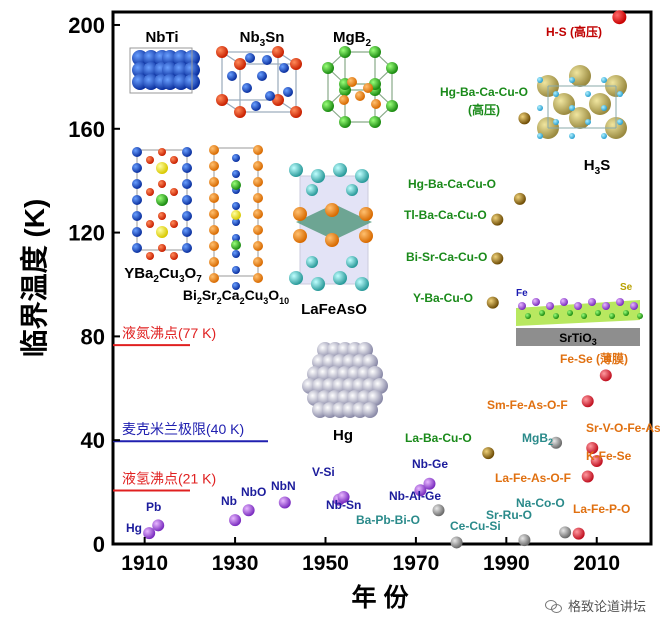  What do you see at coordinates (574, 31) in the screenshot?
I see `data-label: H-S (高压)` at bounding box center [574, 31].